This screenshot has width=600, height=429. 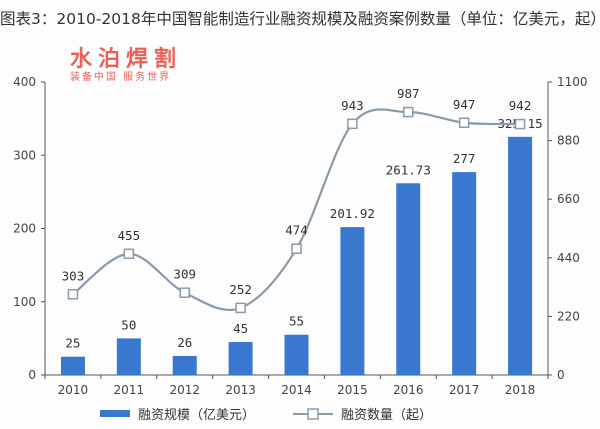 I want to click on x-tick-label: 2016, so click(x=408, y=390).